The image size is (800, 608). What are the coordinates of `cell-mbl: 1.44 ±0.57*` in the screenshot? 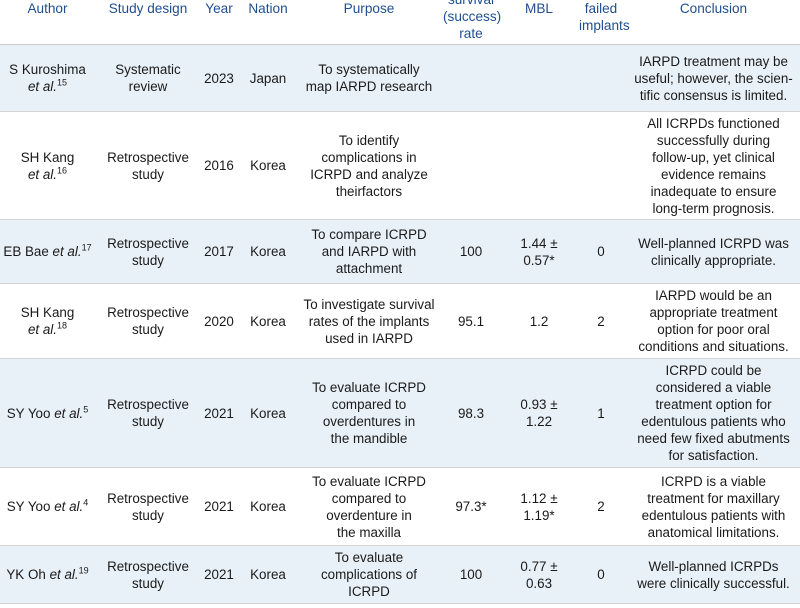 It's located at (539, 251).